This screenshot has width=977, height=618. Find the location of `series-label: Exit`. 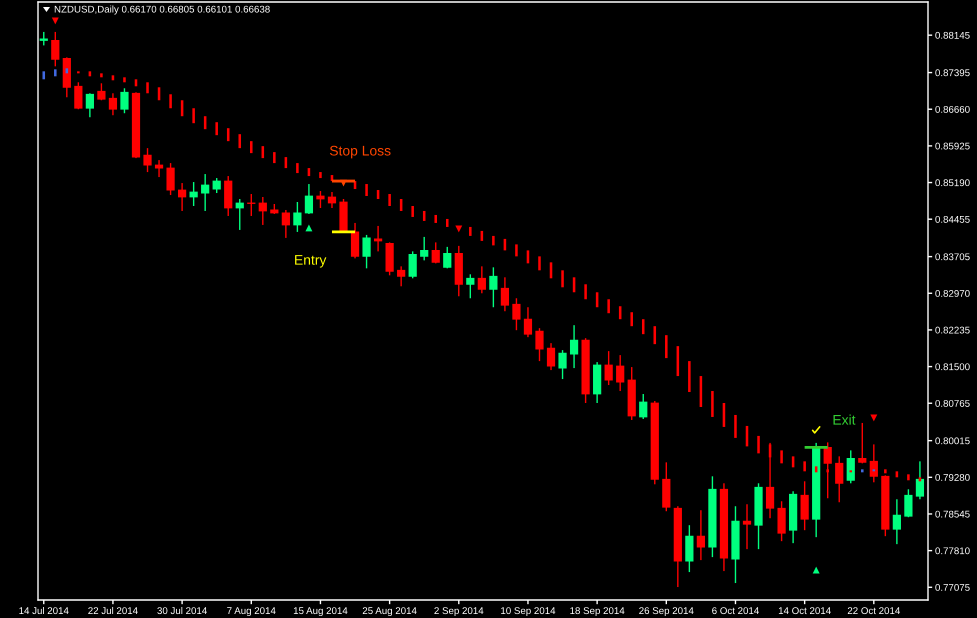

series-label: Exit is located at coordinates (845, 419).